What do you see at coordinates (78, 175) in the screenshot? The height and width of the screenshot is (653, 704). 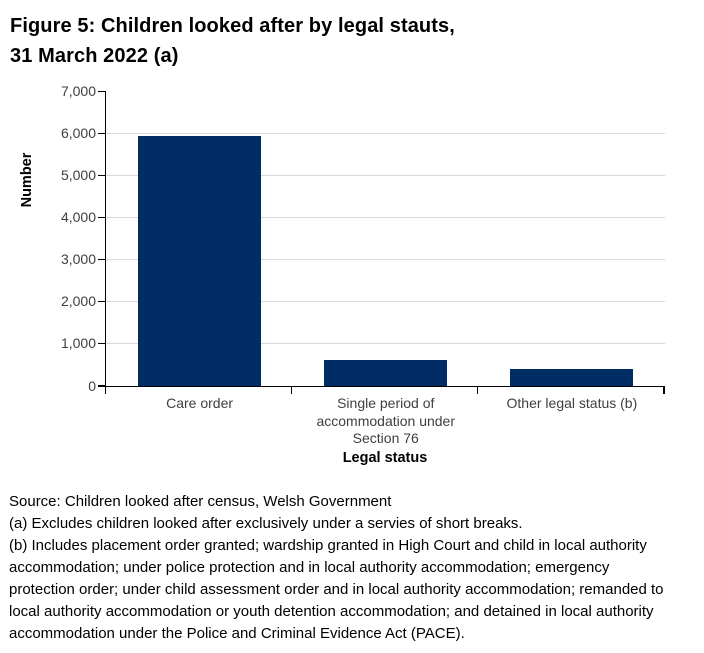 I see `y-tick-label: 5,000` at bounding box center [78, 175].